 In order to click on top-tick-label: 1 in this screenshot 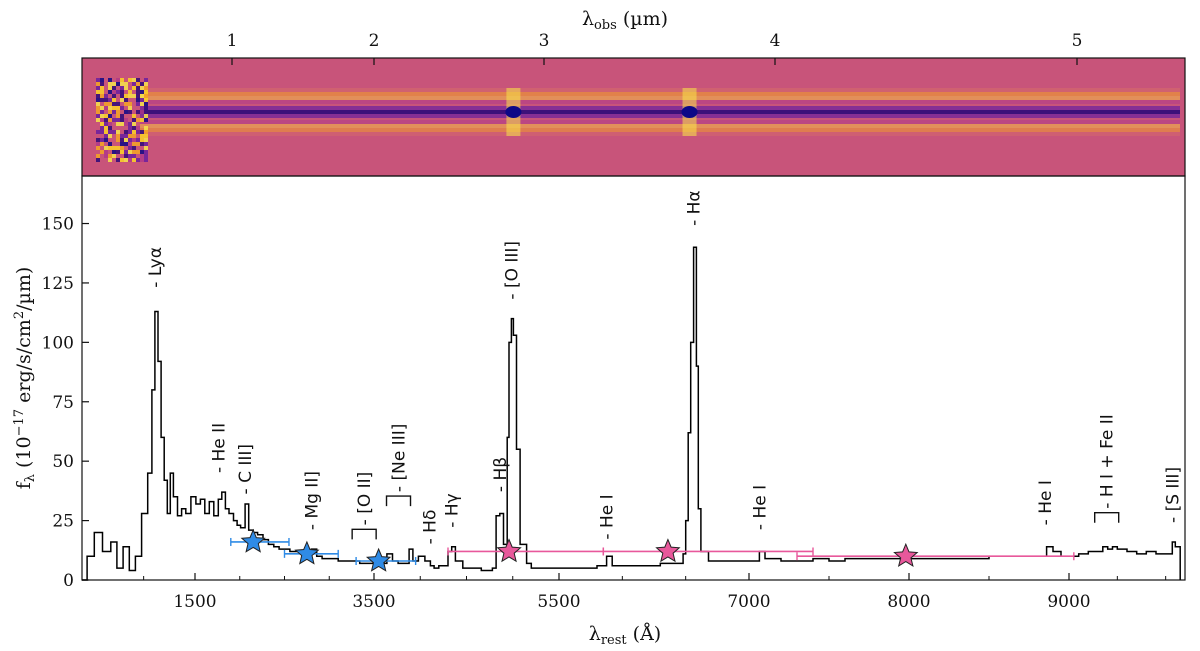, I will do `click(232, 41)`.